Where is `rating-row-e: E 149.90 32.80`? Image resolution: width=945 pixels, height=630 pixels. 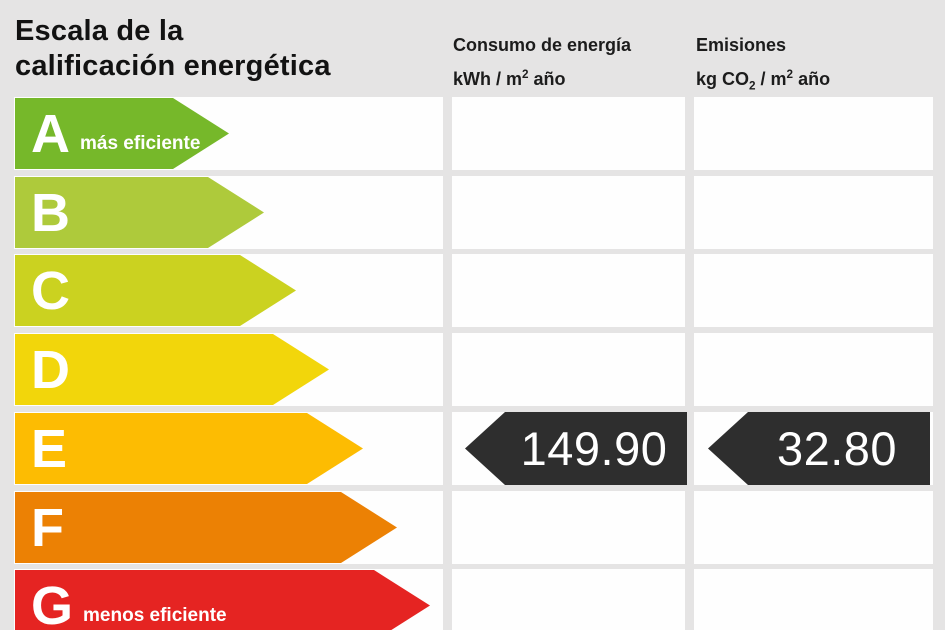
rating-row-e: E 149.90 32.80 is located at coordinates (472, 448).